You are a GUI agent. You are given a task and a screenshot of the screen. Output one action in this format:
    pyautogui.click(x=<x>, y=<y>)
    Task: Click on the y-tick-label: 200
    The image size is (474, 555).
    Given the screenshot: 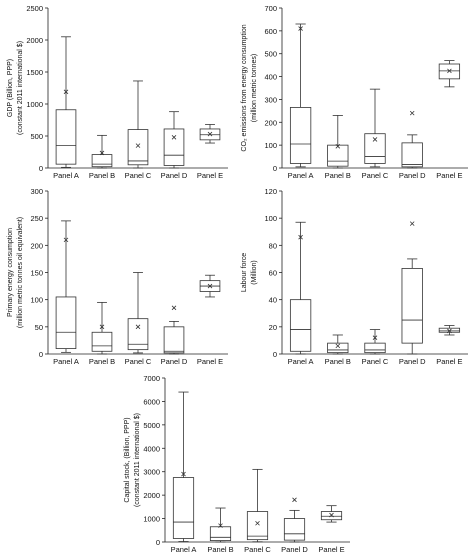 What is the action you would take?
    pyautogui.click(x=270, y=122)
    